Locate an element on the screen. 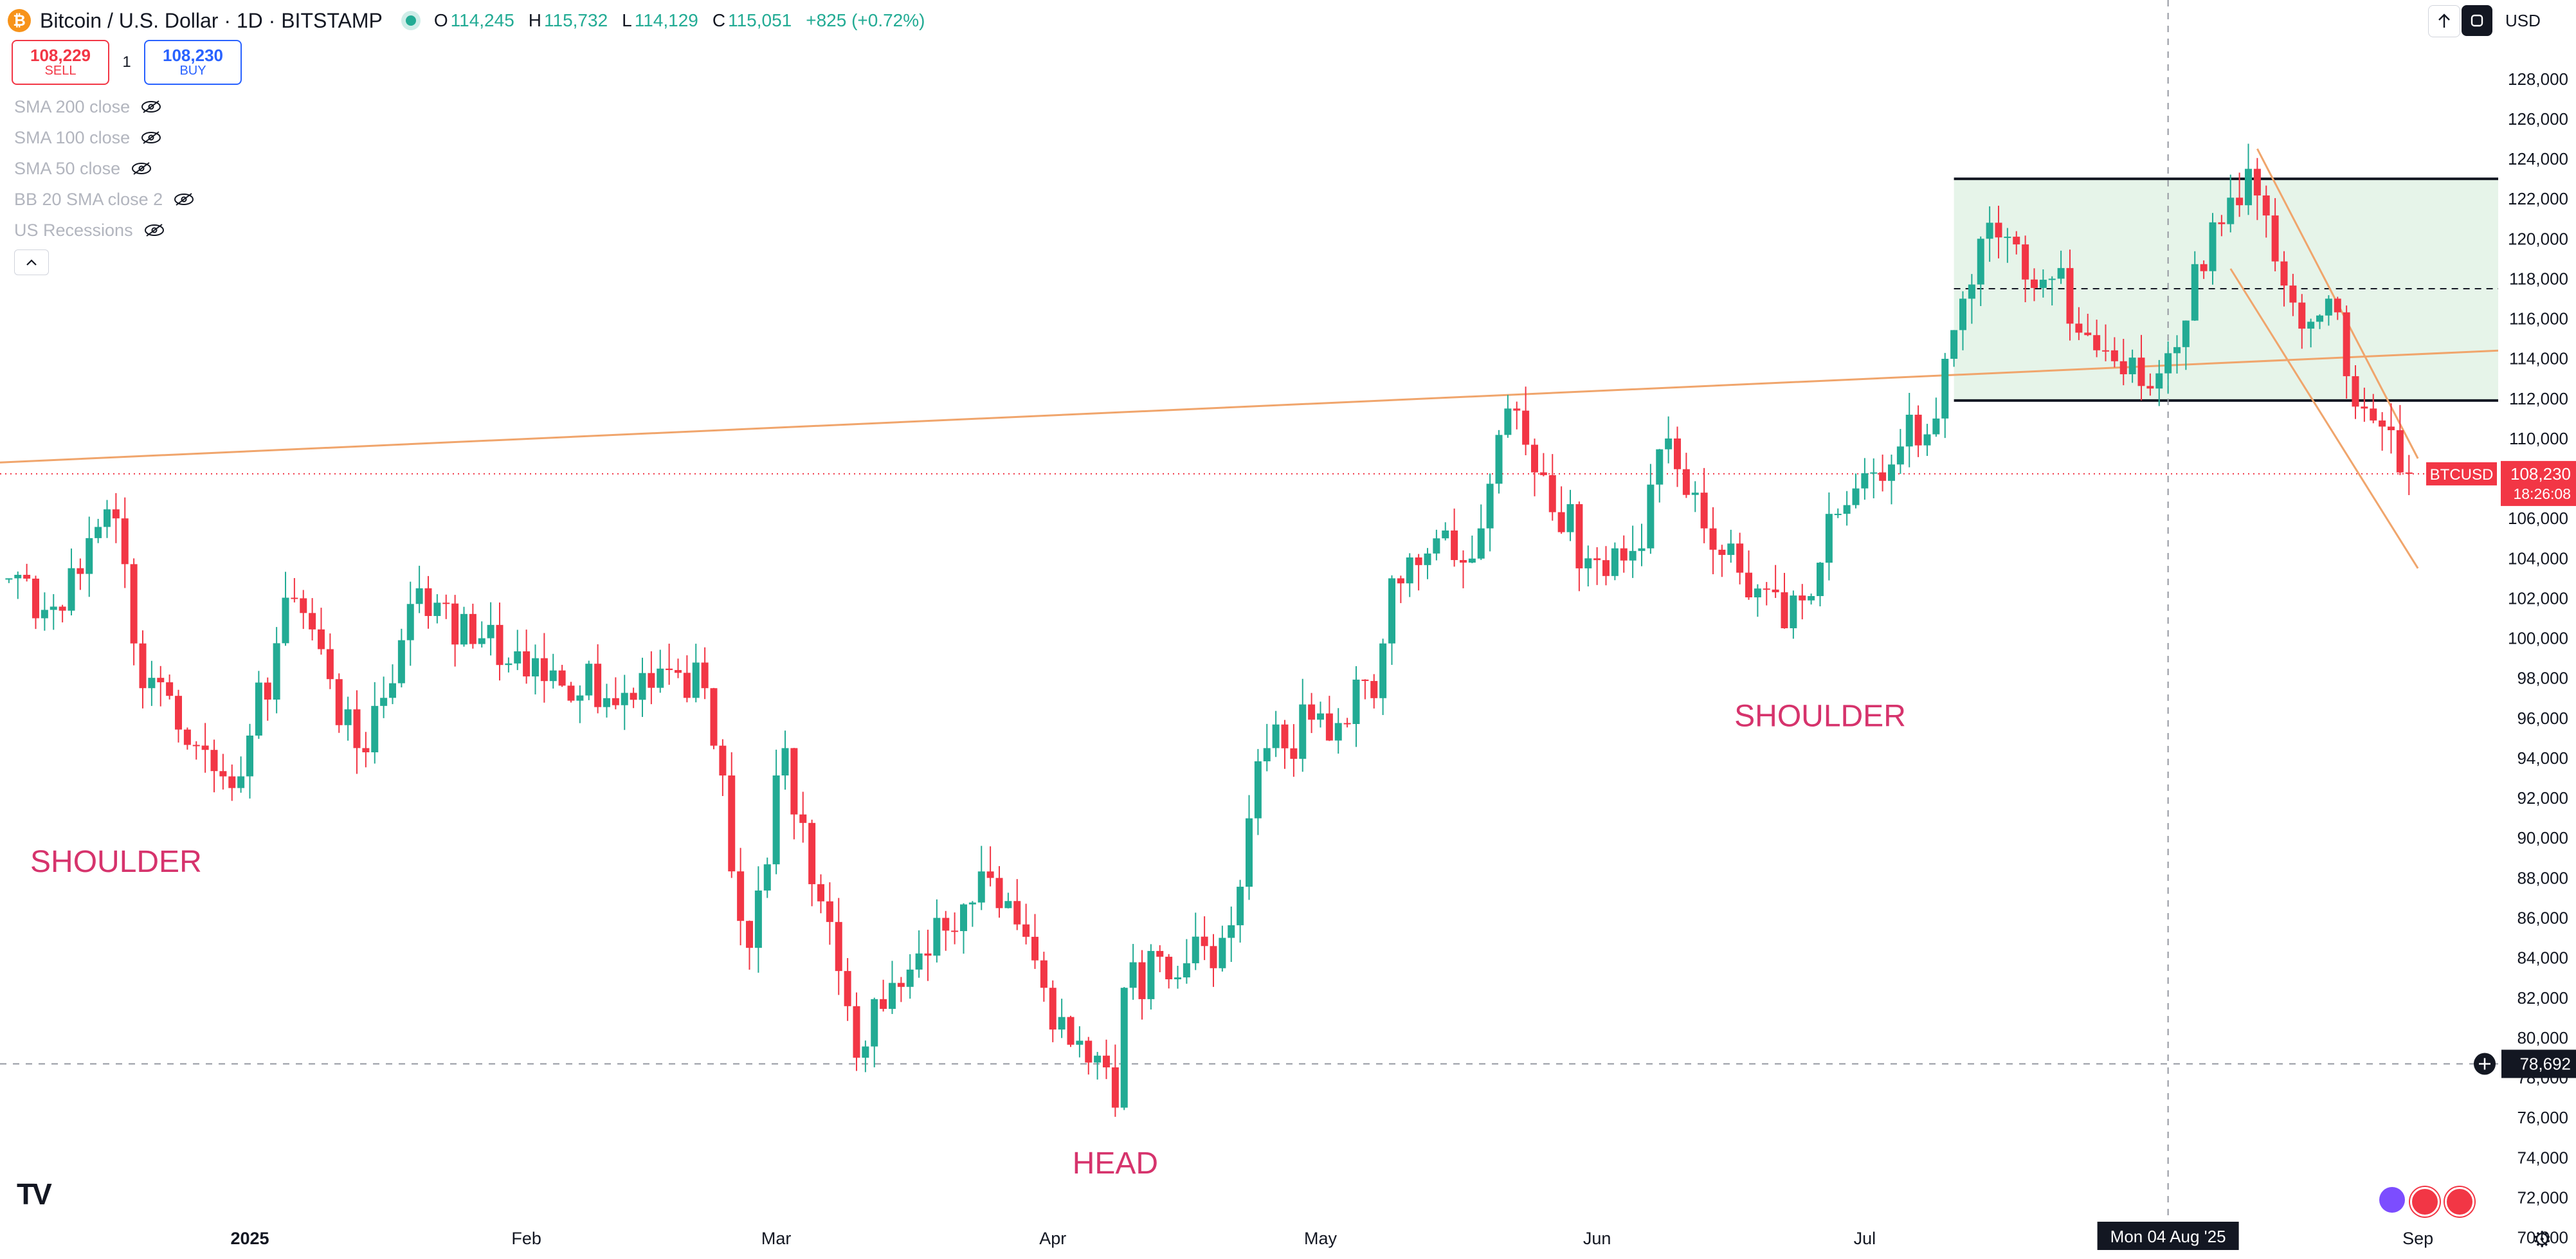  price-tick-label: 104,000 is located at coordinates (2538, 558).